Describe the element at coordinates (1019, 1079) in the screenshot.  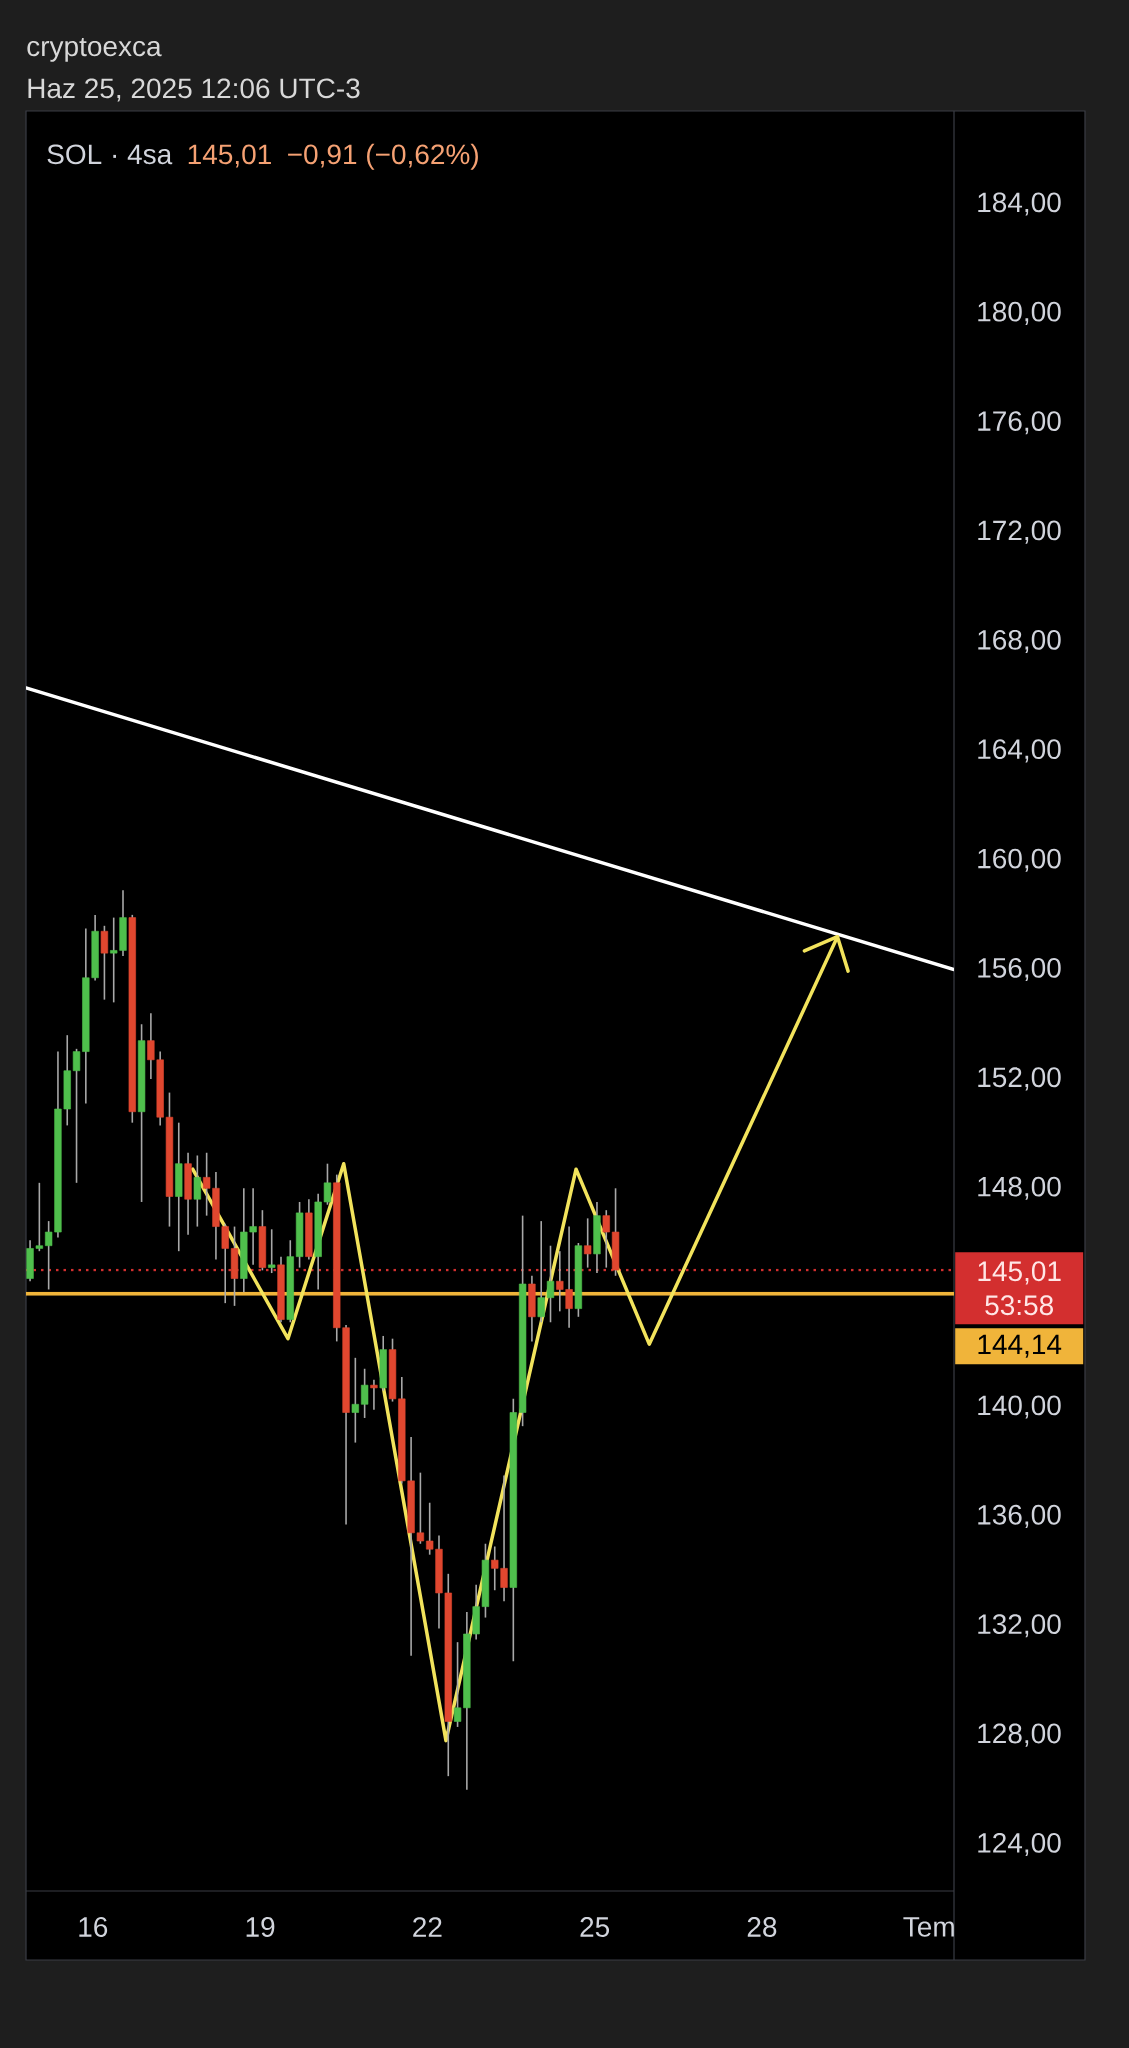
I see `y-tick-label: 152,00` at that location.